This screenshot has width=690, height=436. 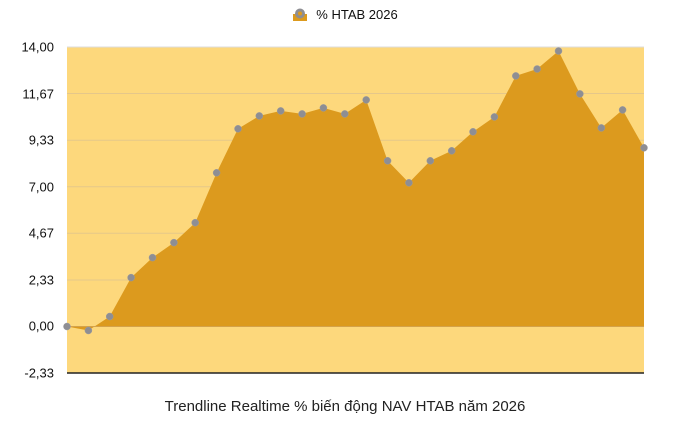 I want to click on y-tick-label: 9,33, so click(x=41, y=140).